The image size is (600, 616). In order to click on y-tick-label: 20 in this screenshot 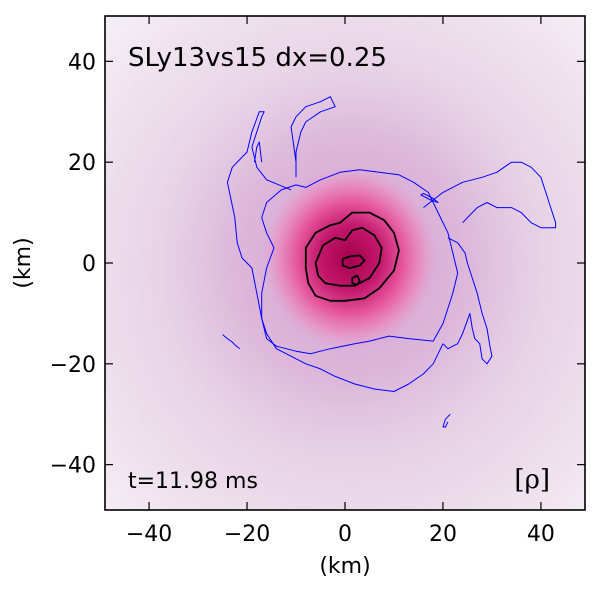, I will do `click(82, 163)`.